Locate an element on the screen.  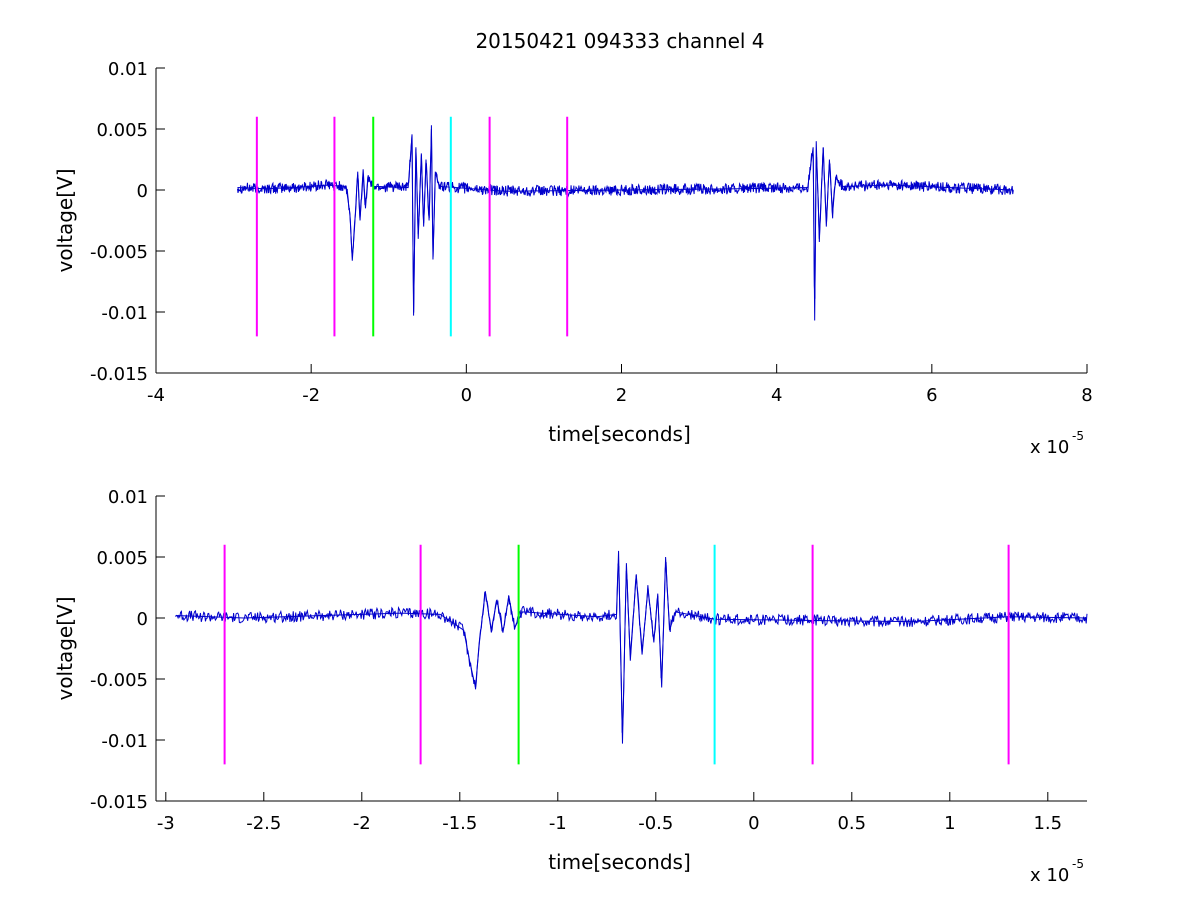
x-tick-label: -1.5 is located at coordinates (459, 823).